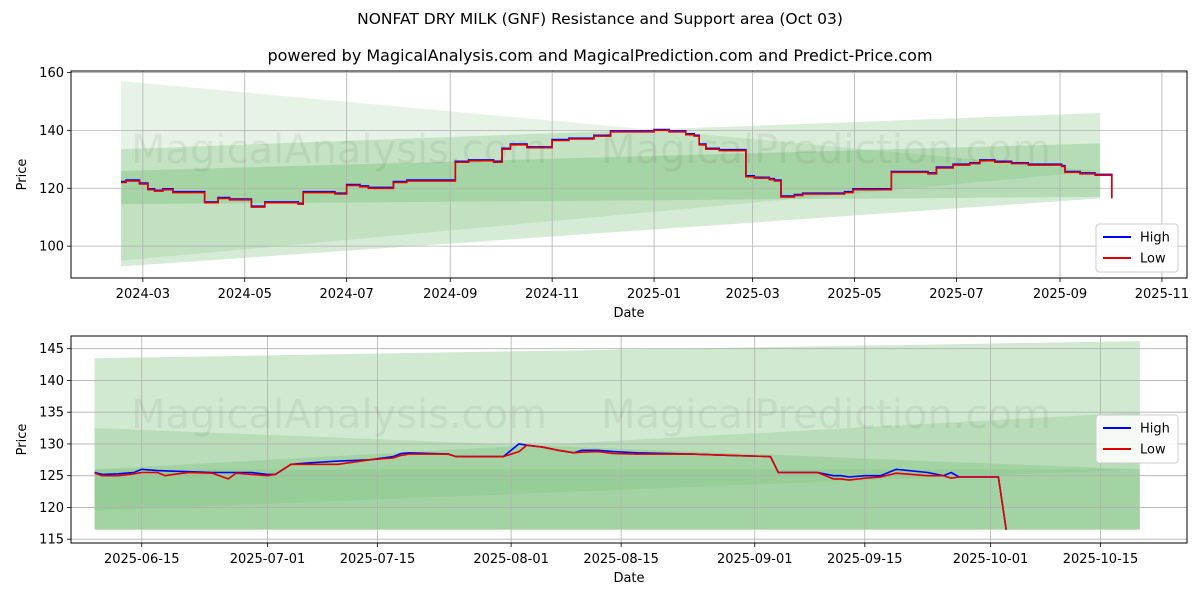  I want to click on chart1-low-line, so click(617, 168).